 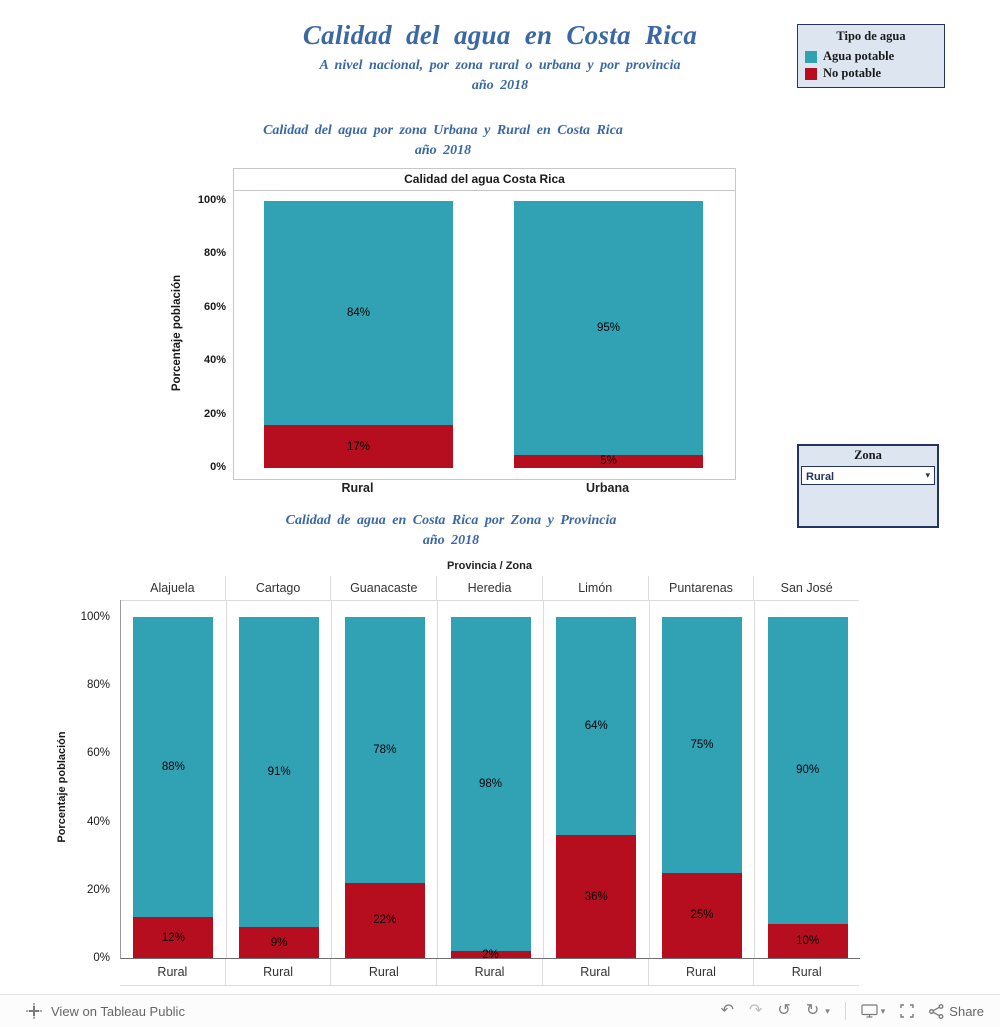 I want to click on legend-item-agua-potable: Agua potable, so click(x=871, y=55).